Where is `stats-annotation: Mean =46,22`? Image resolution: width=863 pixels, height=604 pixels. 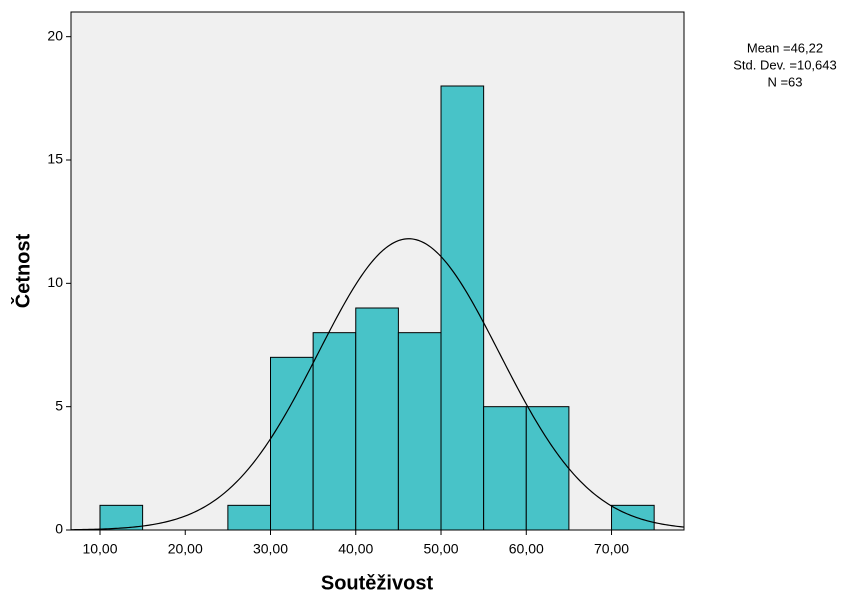 stats-annotation: Mean =46,22 is located at coordinates (785, 47).